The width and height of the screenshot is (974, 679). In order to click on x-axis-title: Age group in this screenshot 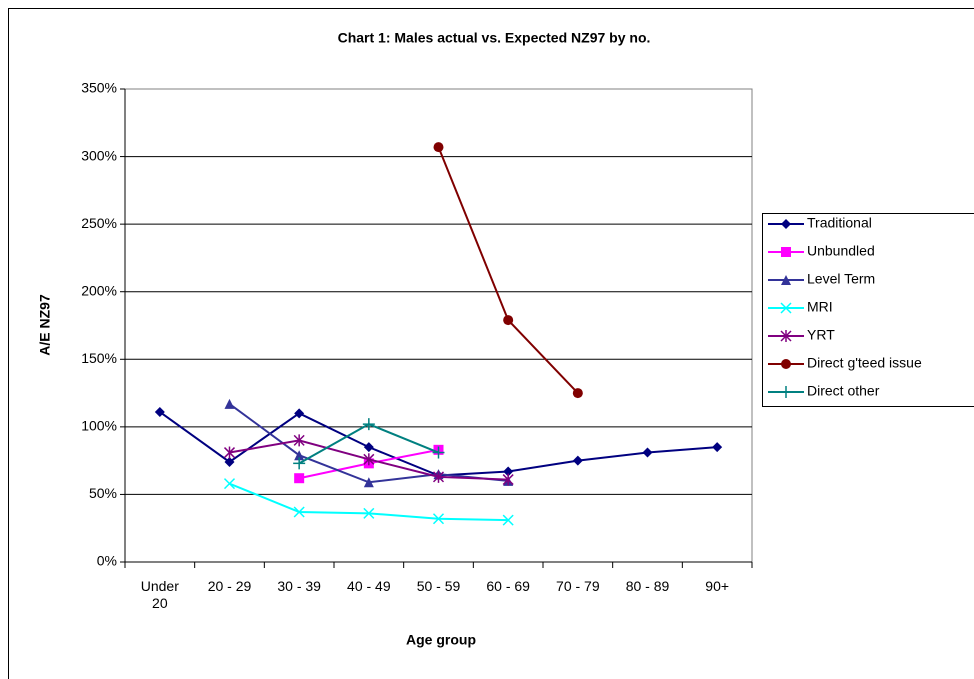, I will do `click(441, 640)`.